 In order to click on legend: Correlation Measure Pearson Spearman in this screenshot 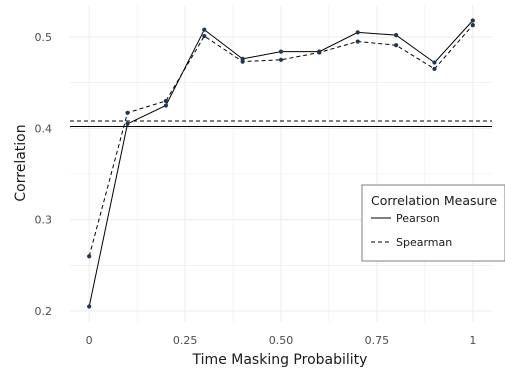, I will do `click(433, 223)`.